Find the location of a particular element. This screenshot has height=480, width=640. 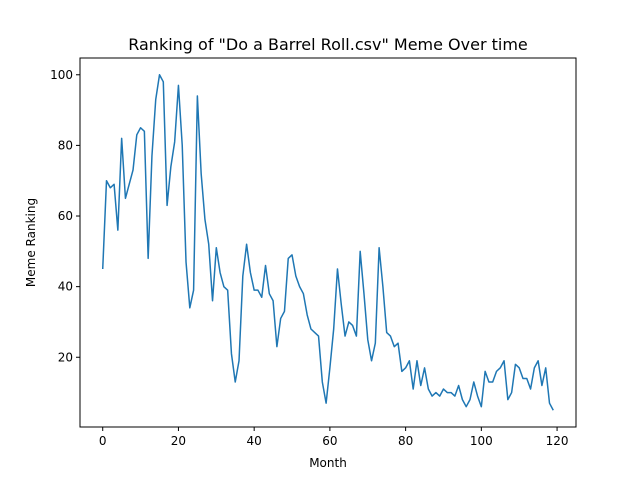

y-tick-label: 100 is located at coordinates (61, 75).